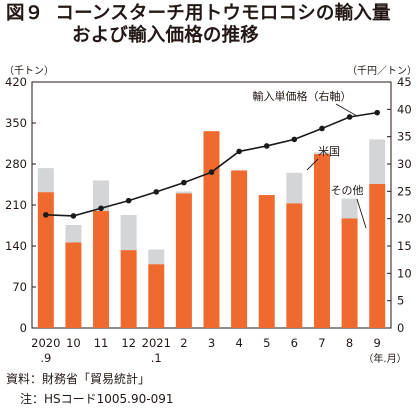 The width and height of the screenshot is (420, 412). What do you see at coordinates (156, 343) in the screenshot?
I see `x-axis-tick-label: 2021` at bounding box center [156, 343].